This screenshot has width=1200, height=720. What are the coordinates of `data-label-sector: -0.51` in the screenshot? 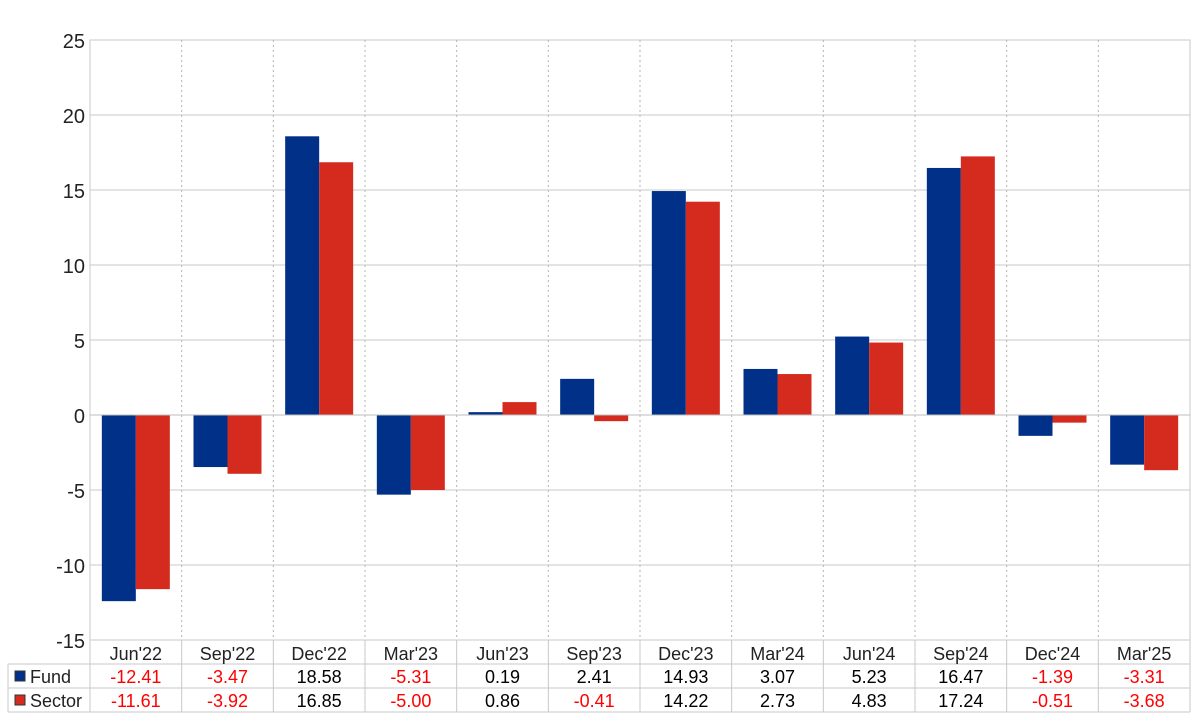 It's located at (1052, 701).